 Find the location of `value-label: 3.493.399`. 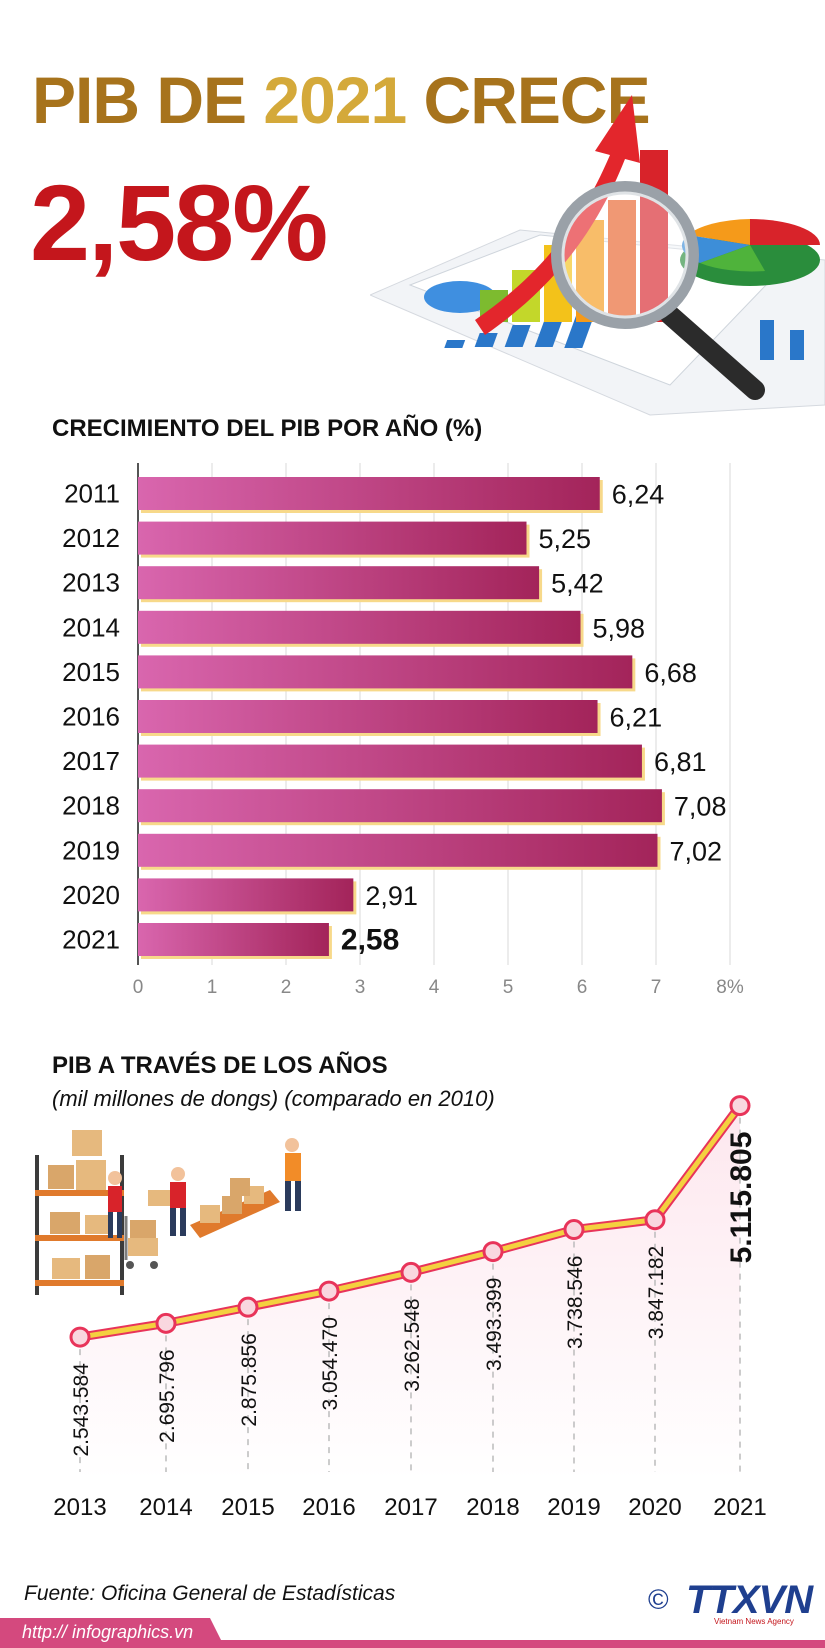

value-label: 3.493.399 is located at coordinates (494, 1324).